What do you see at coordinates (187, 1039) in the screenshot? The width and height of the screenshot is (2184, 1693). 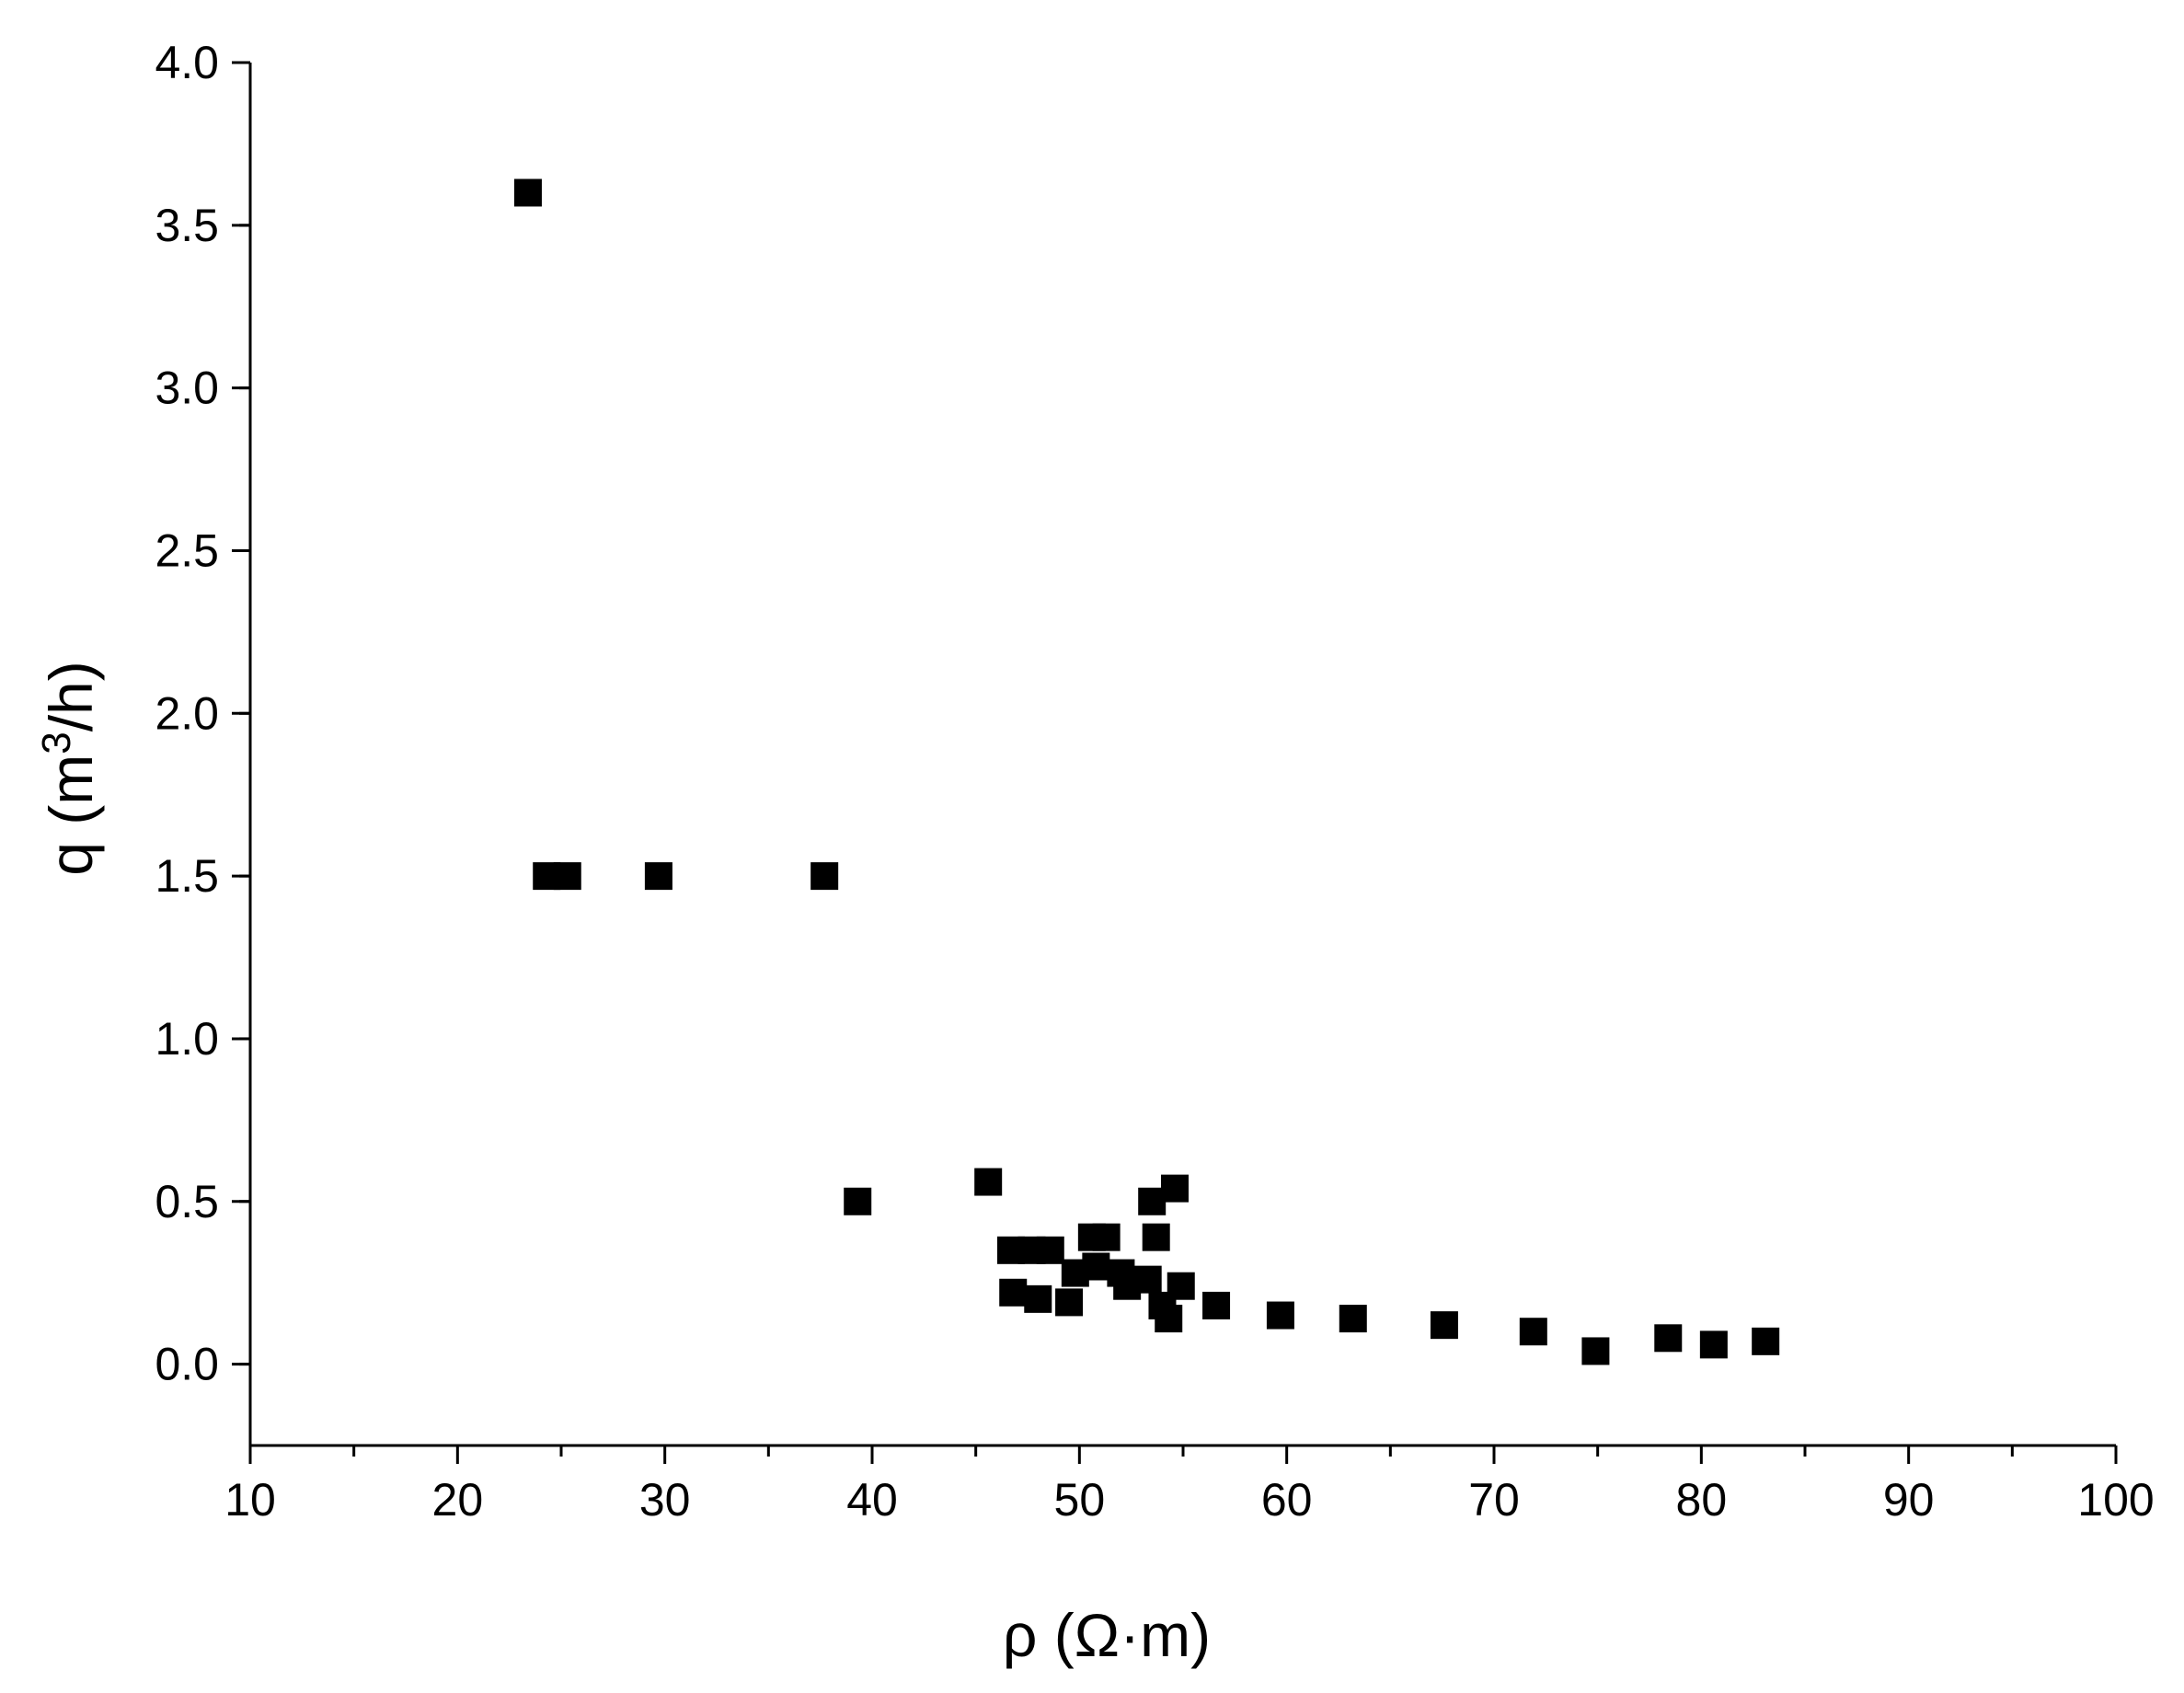 I see `y-tick-label: 1.0` at bounding box center [187, 1039].